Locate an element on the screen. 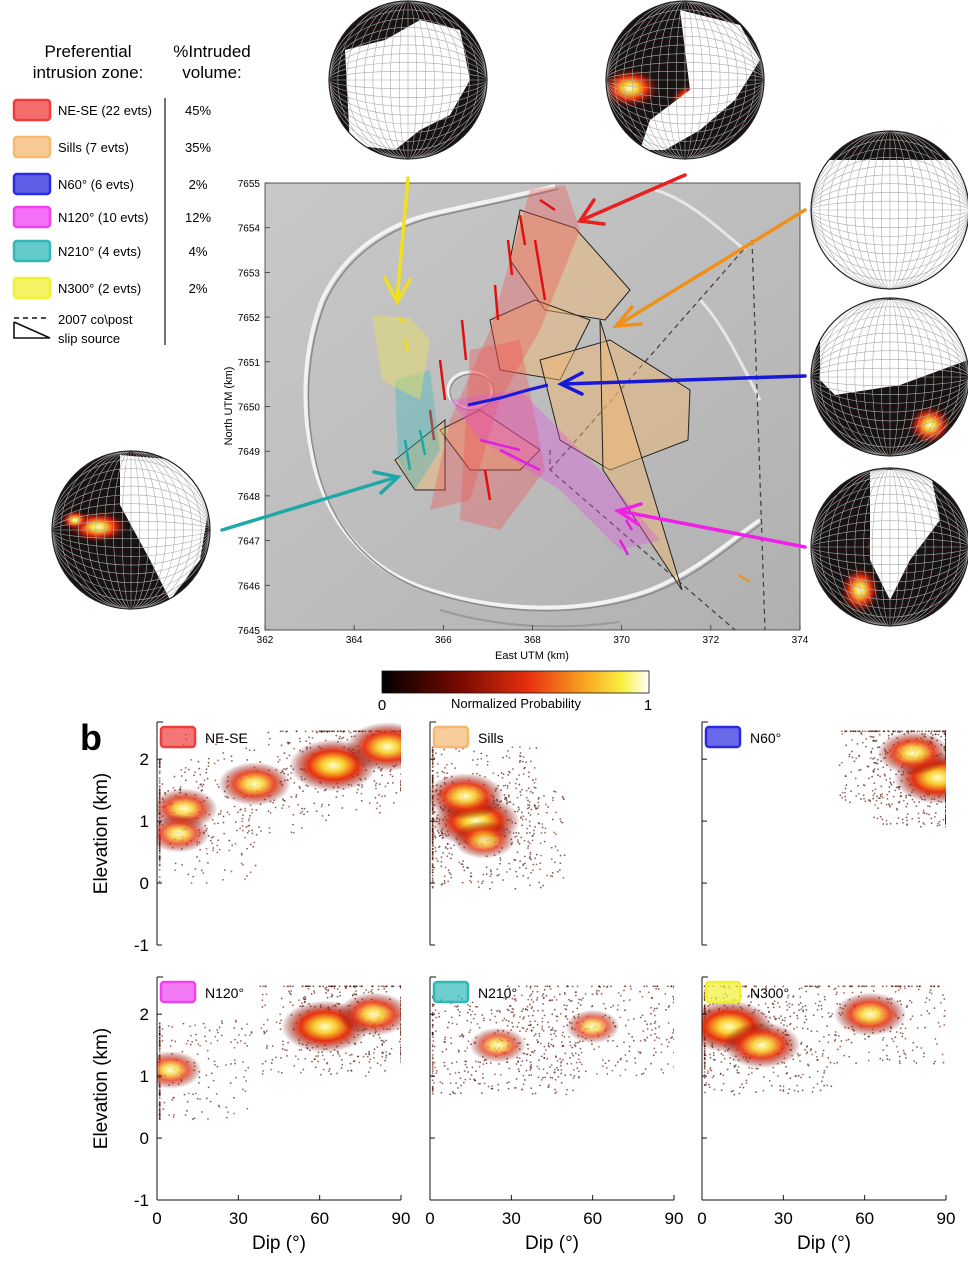 The width and height of the screenshot is (968, 1269). heatmap-x-tick-label: 0 is located at coordinates (429, 1218).